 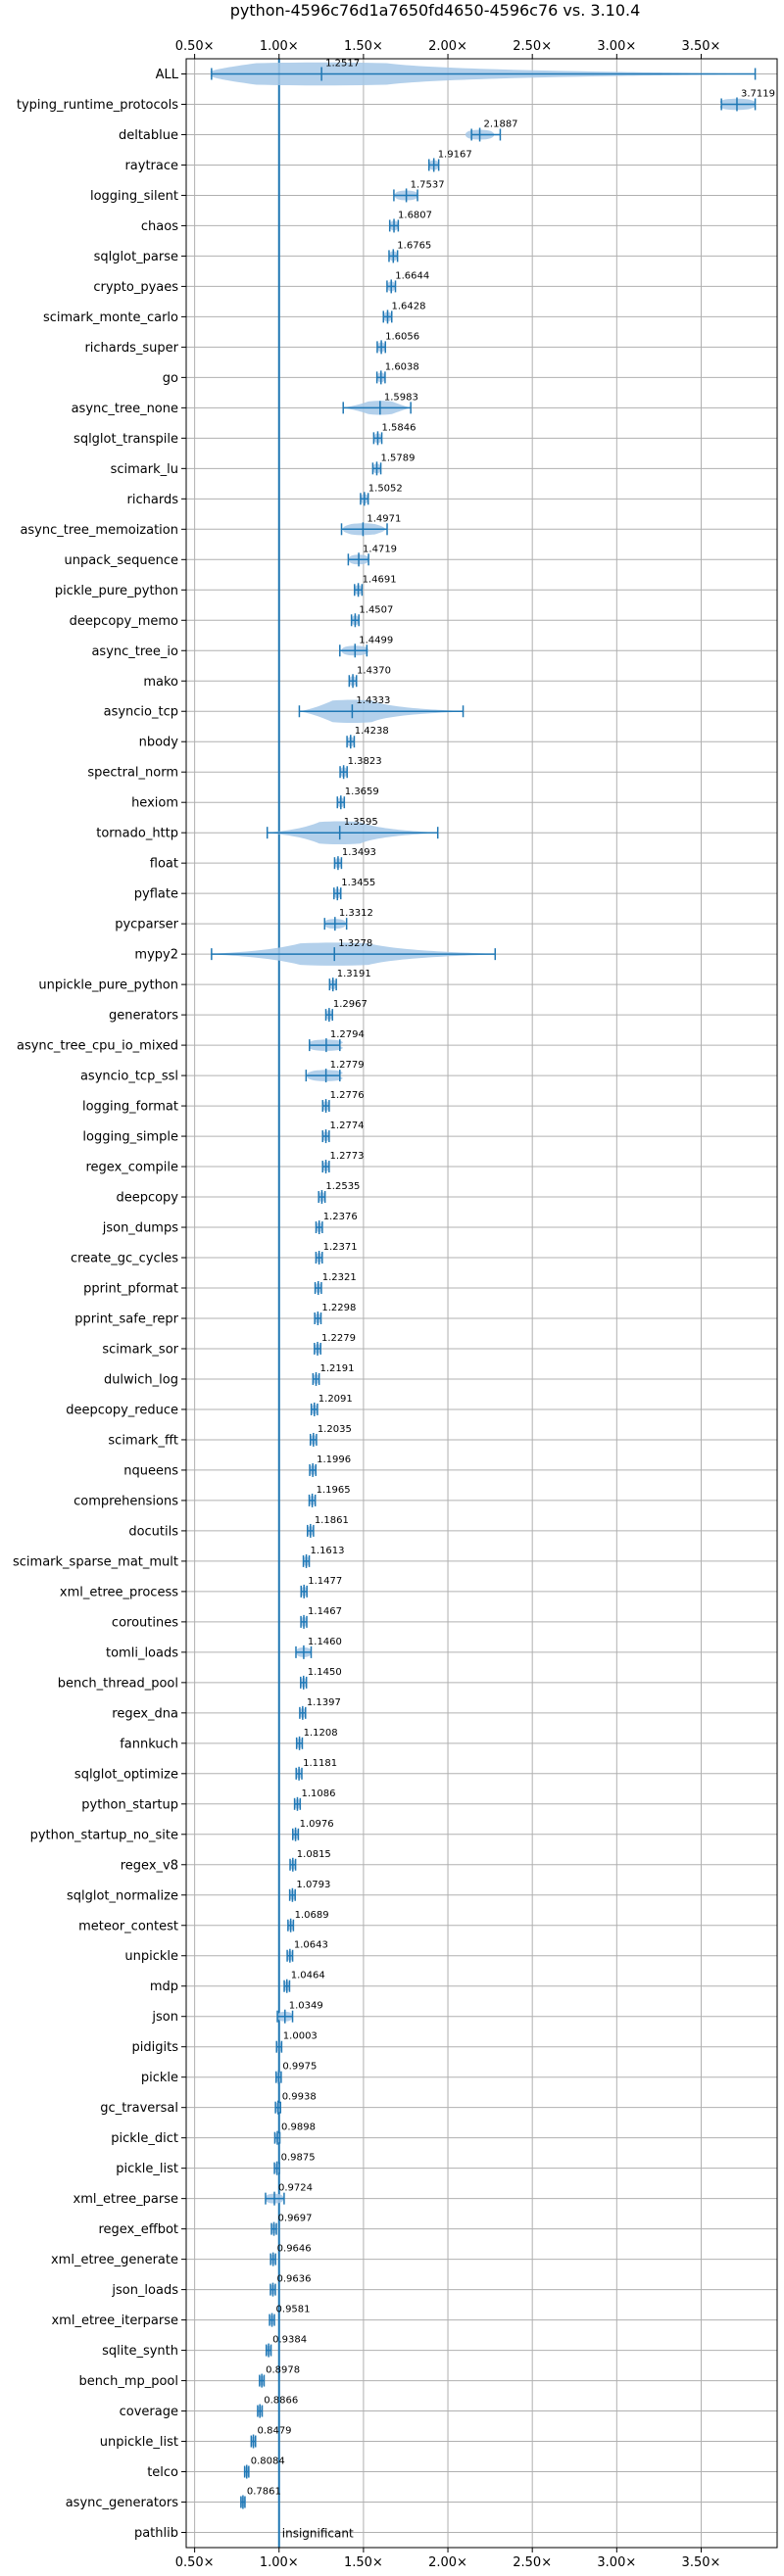 I want to click on value-label: 1.0976, so click(x=317, y=1824).